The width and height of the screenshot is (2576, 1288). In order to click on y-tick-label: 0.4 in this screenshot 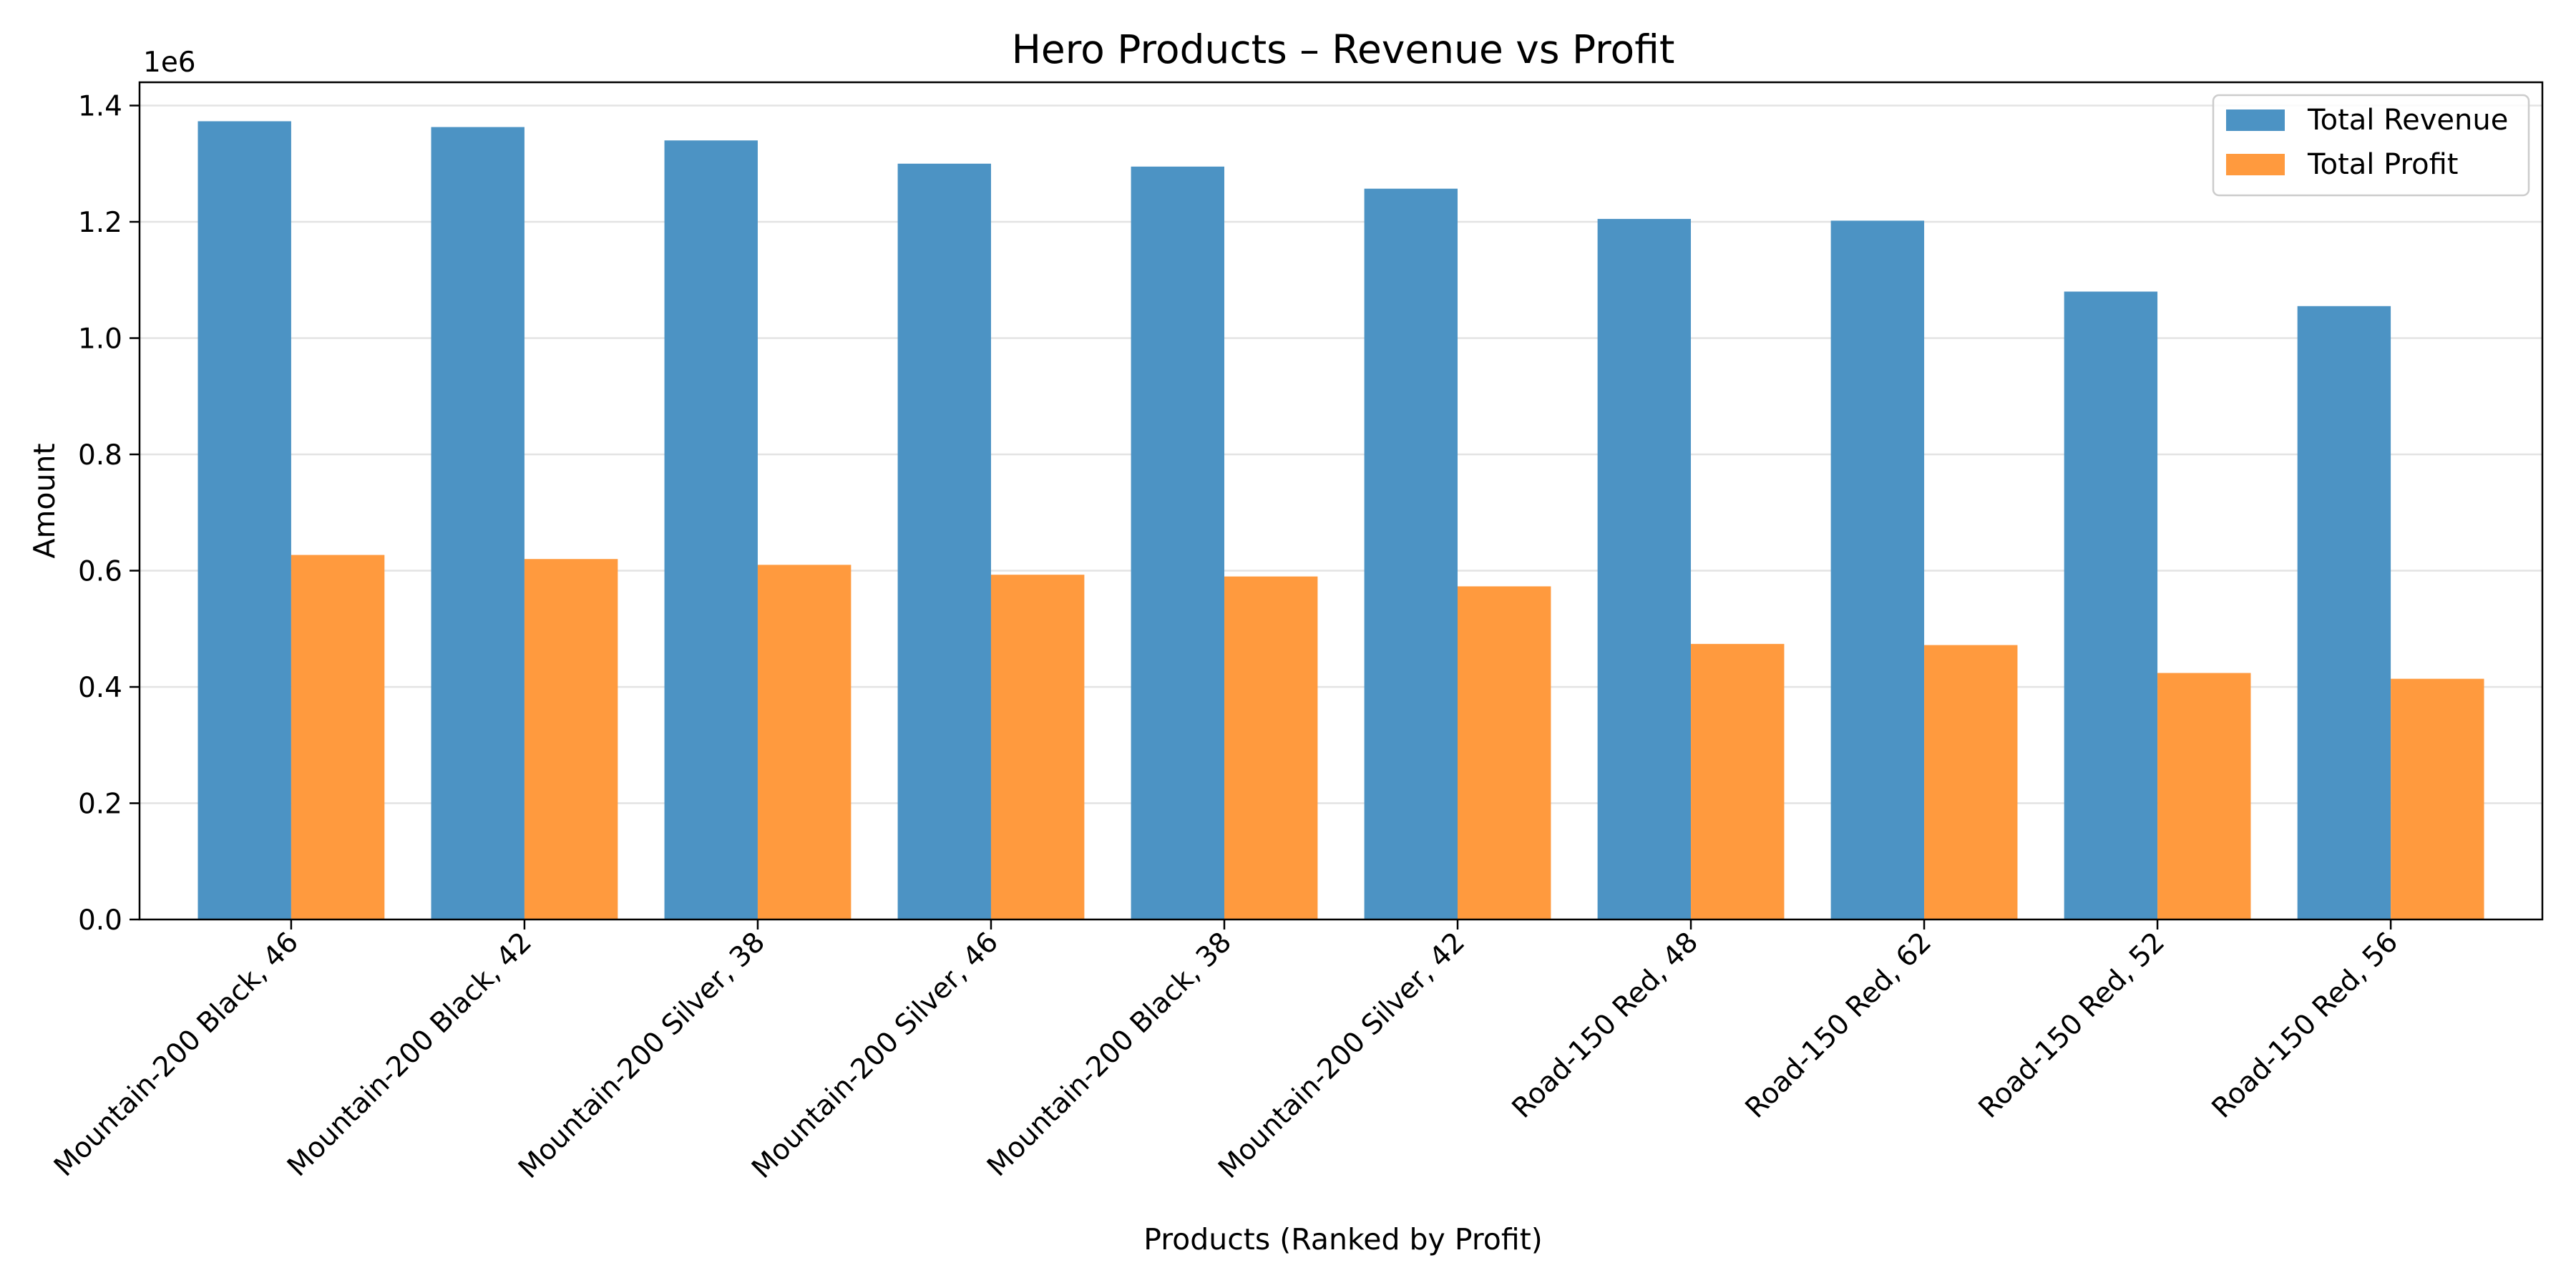, I will do `click(100, 688)`.